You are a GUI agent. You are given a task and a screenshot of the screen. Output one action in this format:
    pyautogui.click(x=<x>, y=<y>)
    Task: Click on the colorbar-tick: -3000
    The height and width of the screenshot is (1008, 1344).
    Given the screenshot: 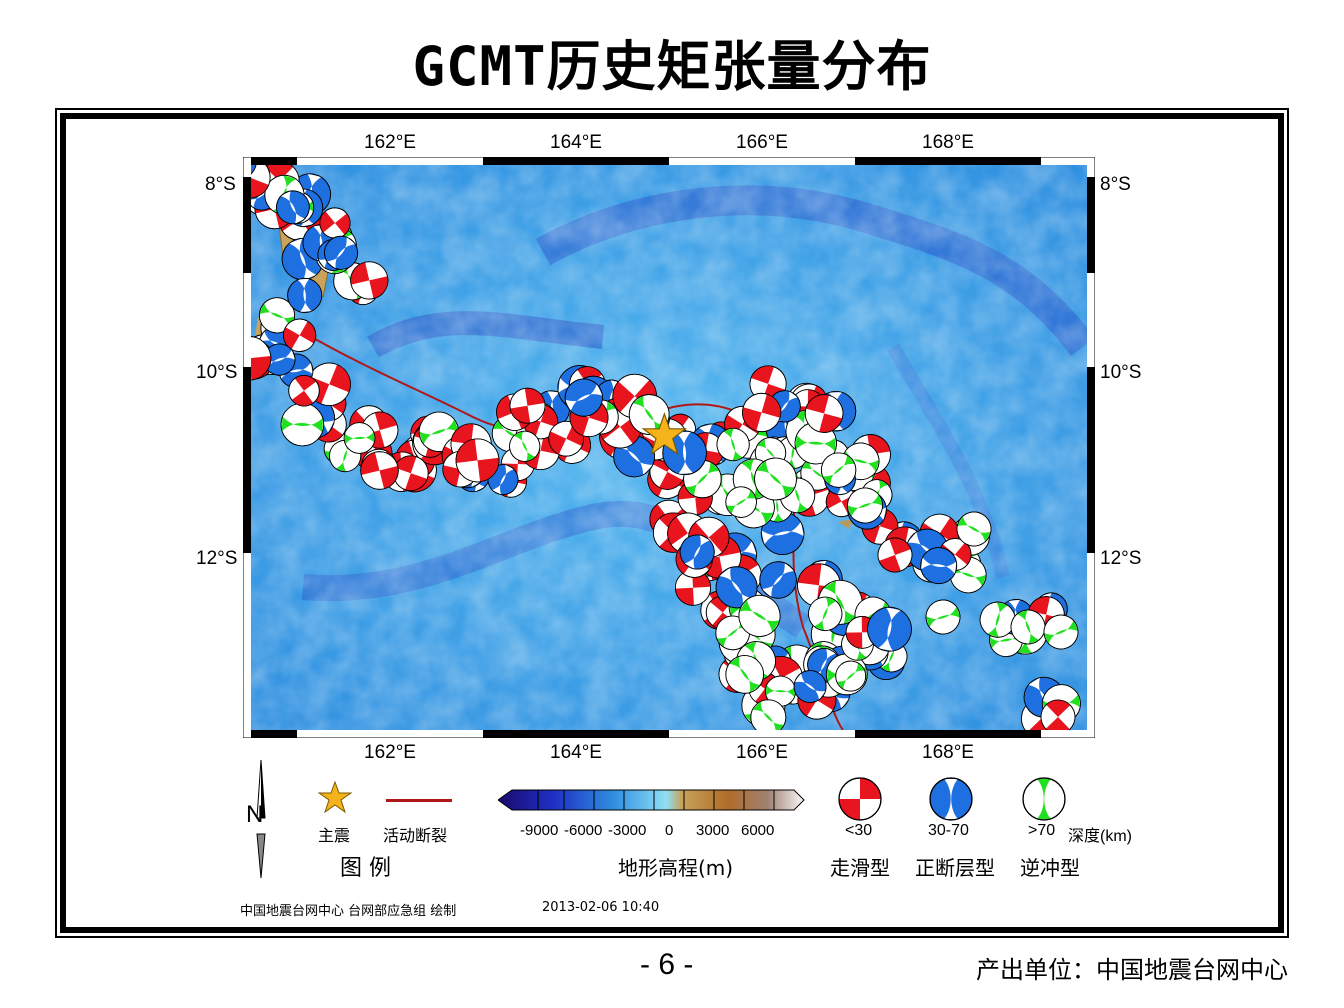 What is the action you would take?
    pyautogui.click(x=627, y=830)
    